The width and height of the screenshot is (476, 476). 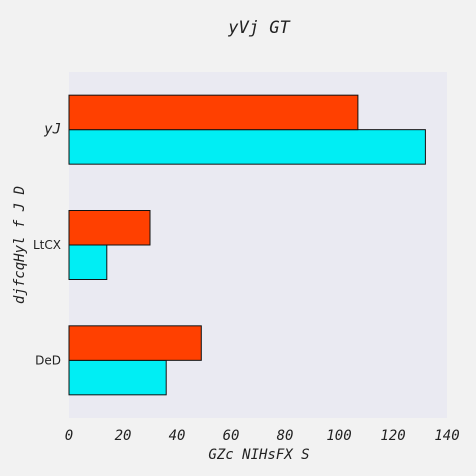 I want to click on x-tick-label-100: 100, so click(x=338, y=436).